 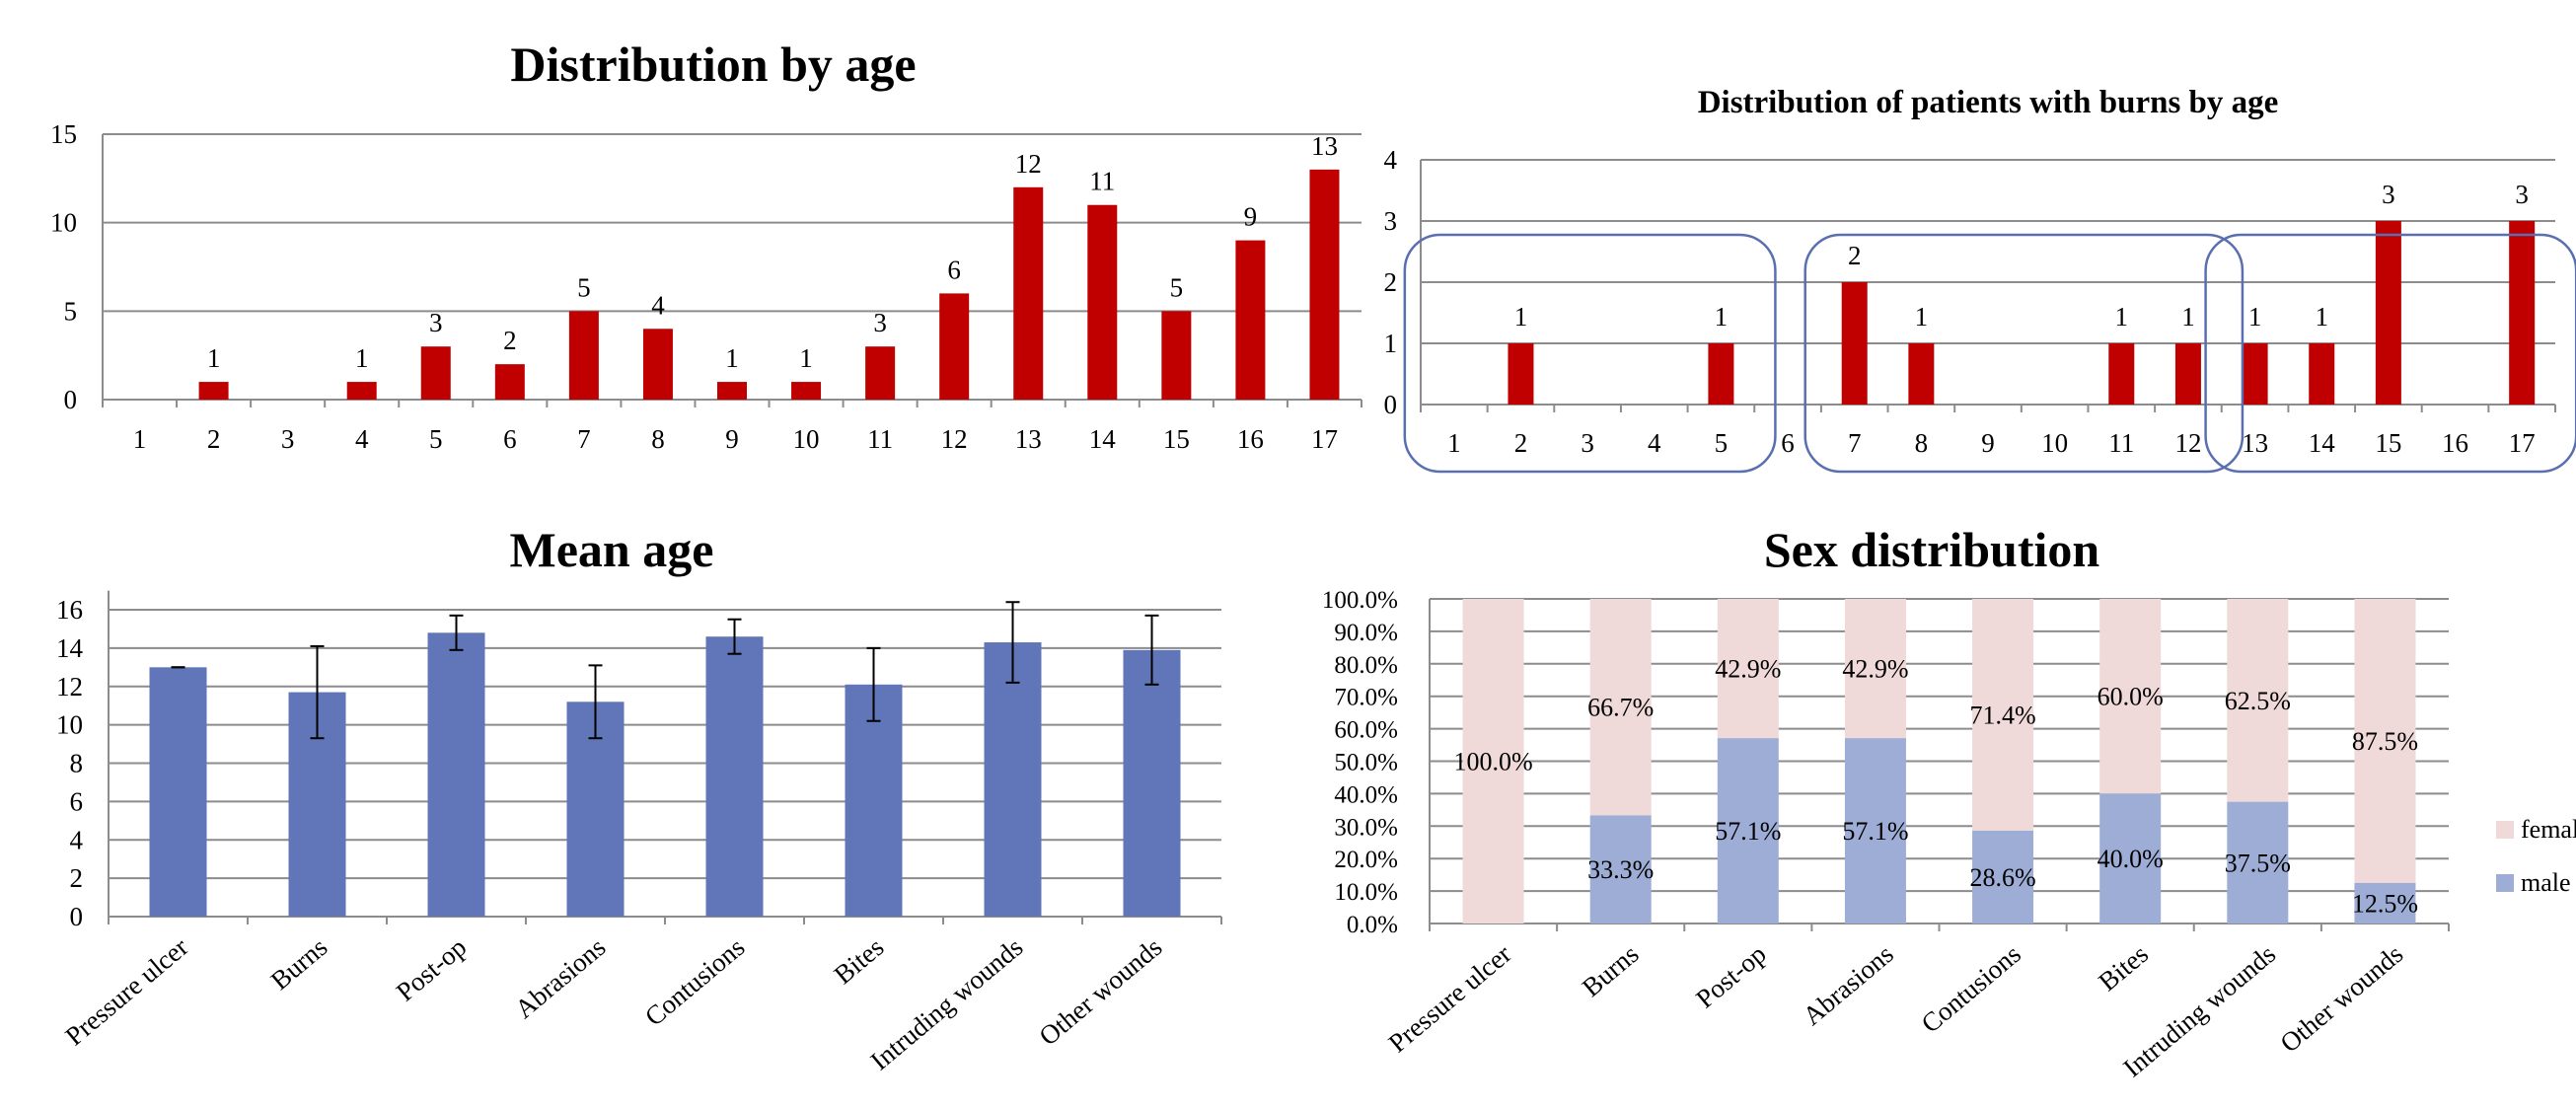 I want to click on x-tick-label: 8, so click(x=1922, y=443).